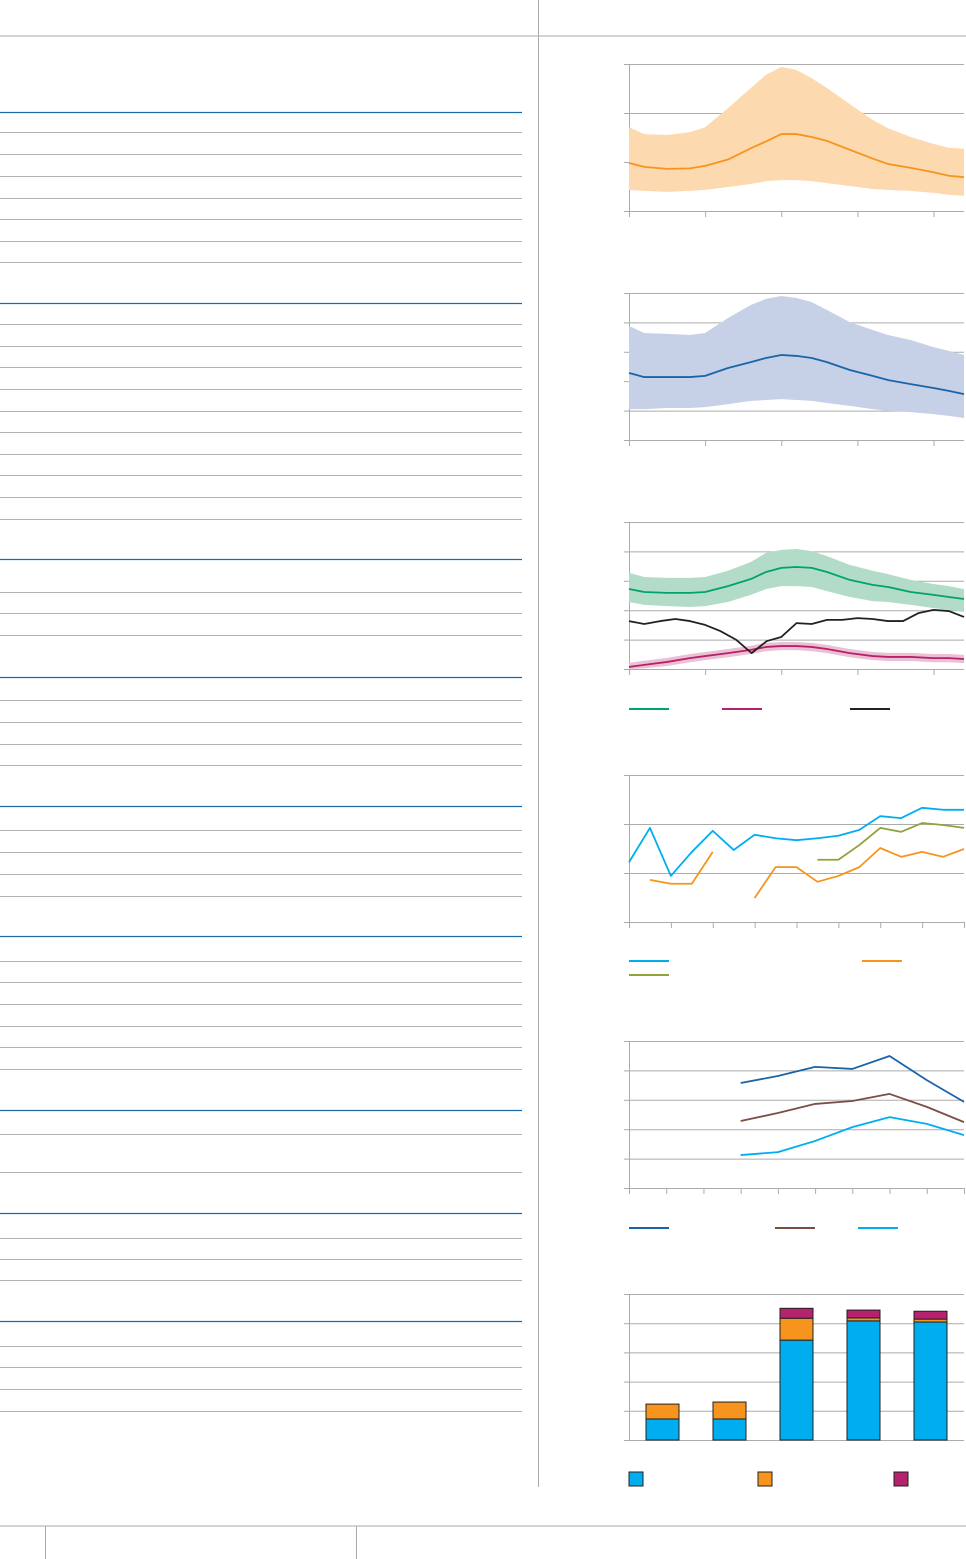 This screenshot has width=966, height=1559. I want to click on series-line-green, so click(796, 583).